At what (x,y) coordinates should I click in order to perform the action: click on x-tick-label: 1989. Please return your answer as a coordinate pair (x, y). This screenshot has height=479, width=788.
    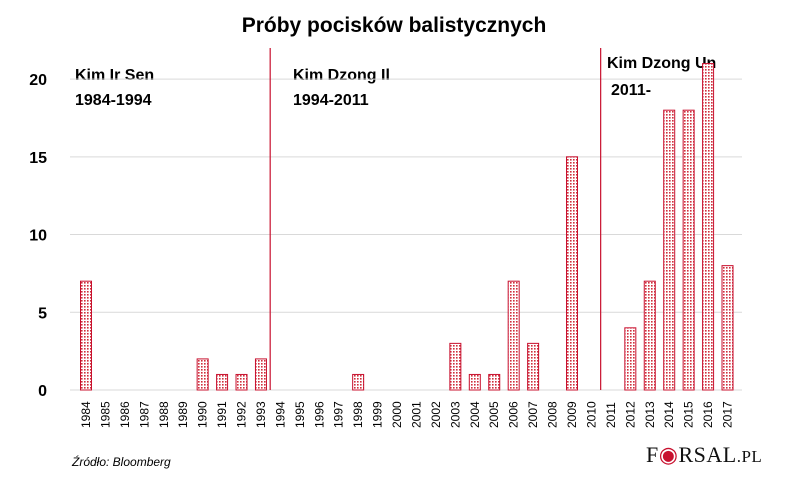
    Looking at the image, I should click on (183, 414).